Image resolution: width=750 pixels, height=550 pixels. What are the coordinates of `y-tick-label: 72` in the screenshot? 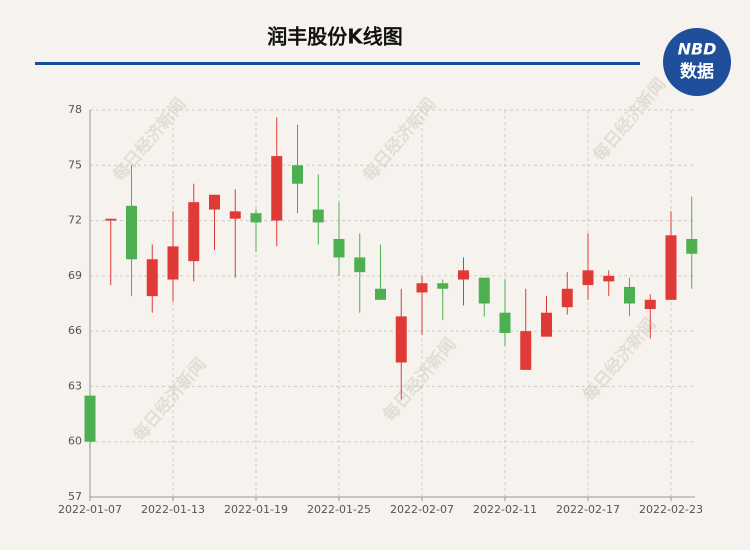 It's located at (75, 220).